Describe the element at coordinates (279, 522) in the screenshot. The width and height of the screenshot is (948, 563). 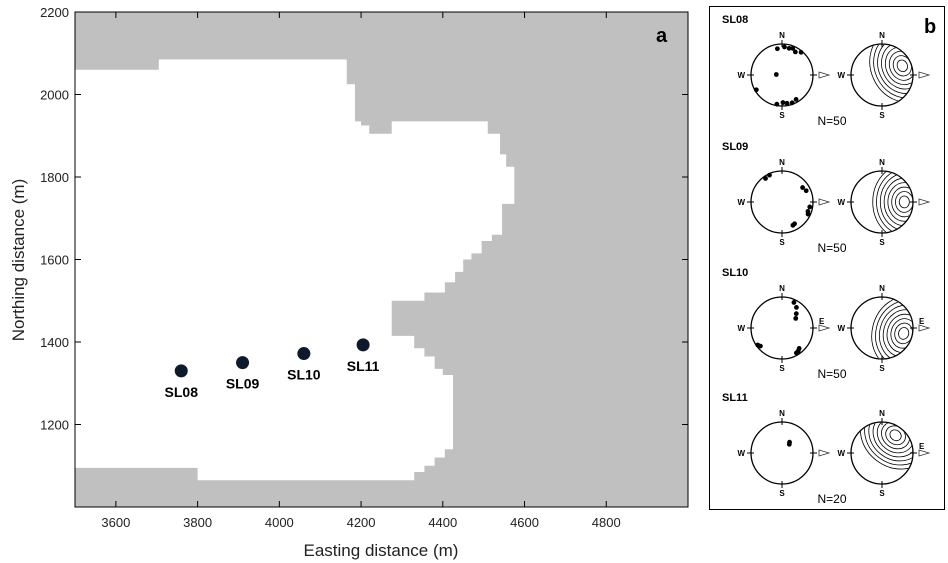
I see `x-tick-label: 4000` at that location.